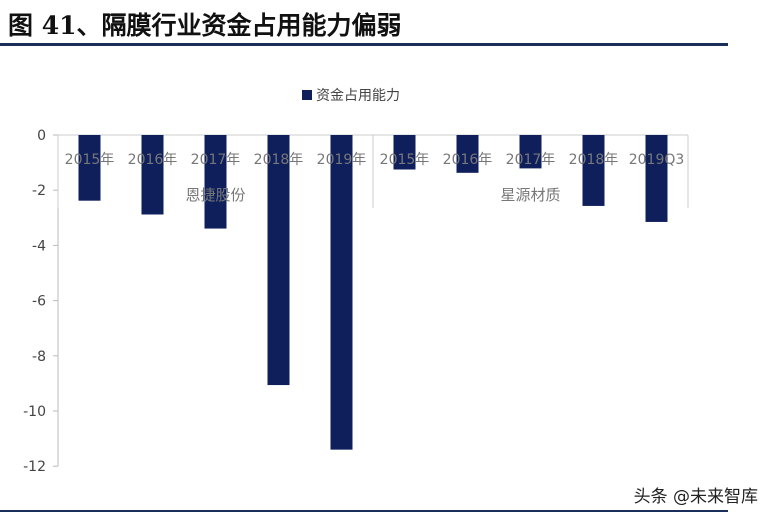  Describe the element at coordinates (41, 136) in the screenshot. I see `y-tick-label: 0` at that location.